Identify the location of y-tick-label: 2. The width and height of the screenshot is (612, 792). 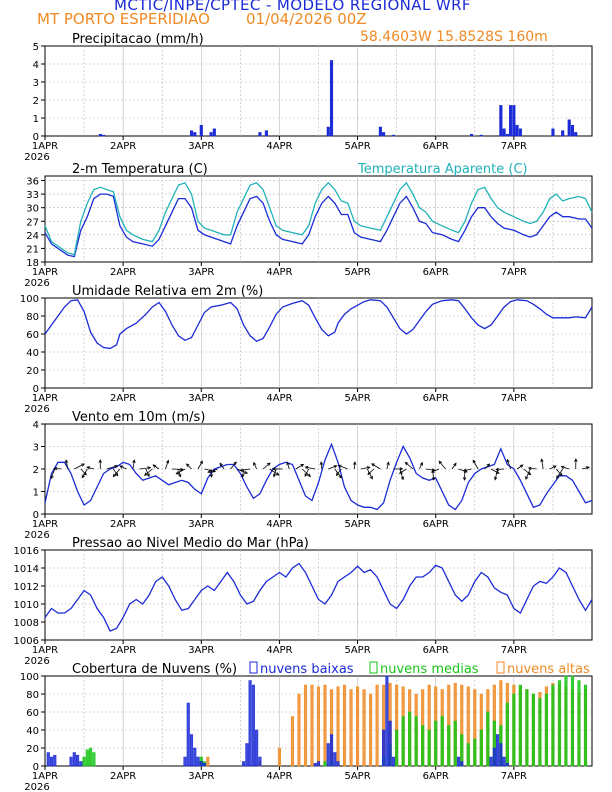
(36, 101).